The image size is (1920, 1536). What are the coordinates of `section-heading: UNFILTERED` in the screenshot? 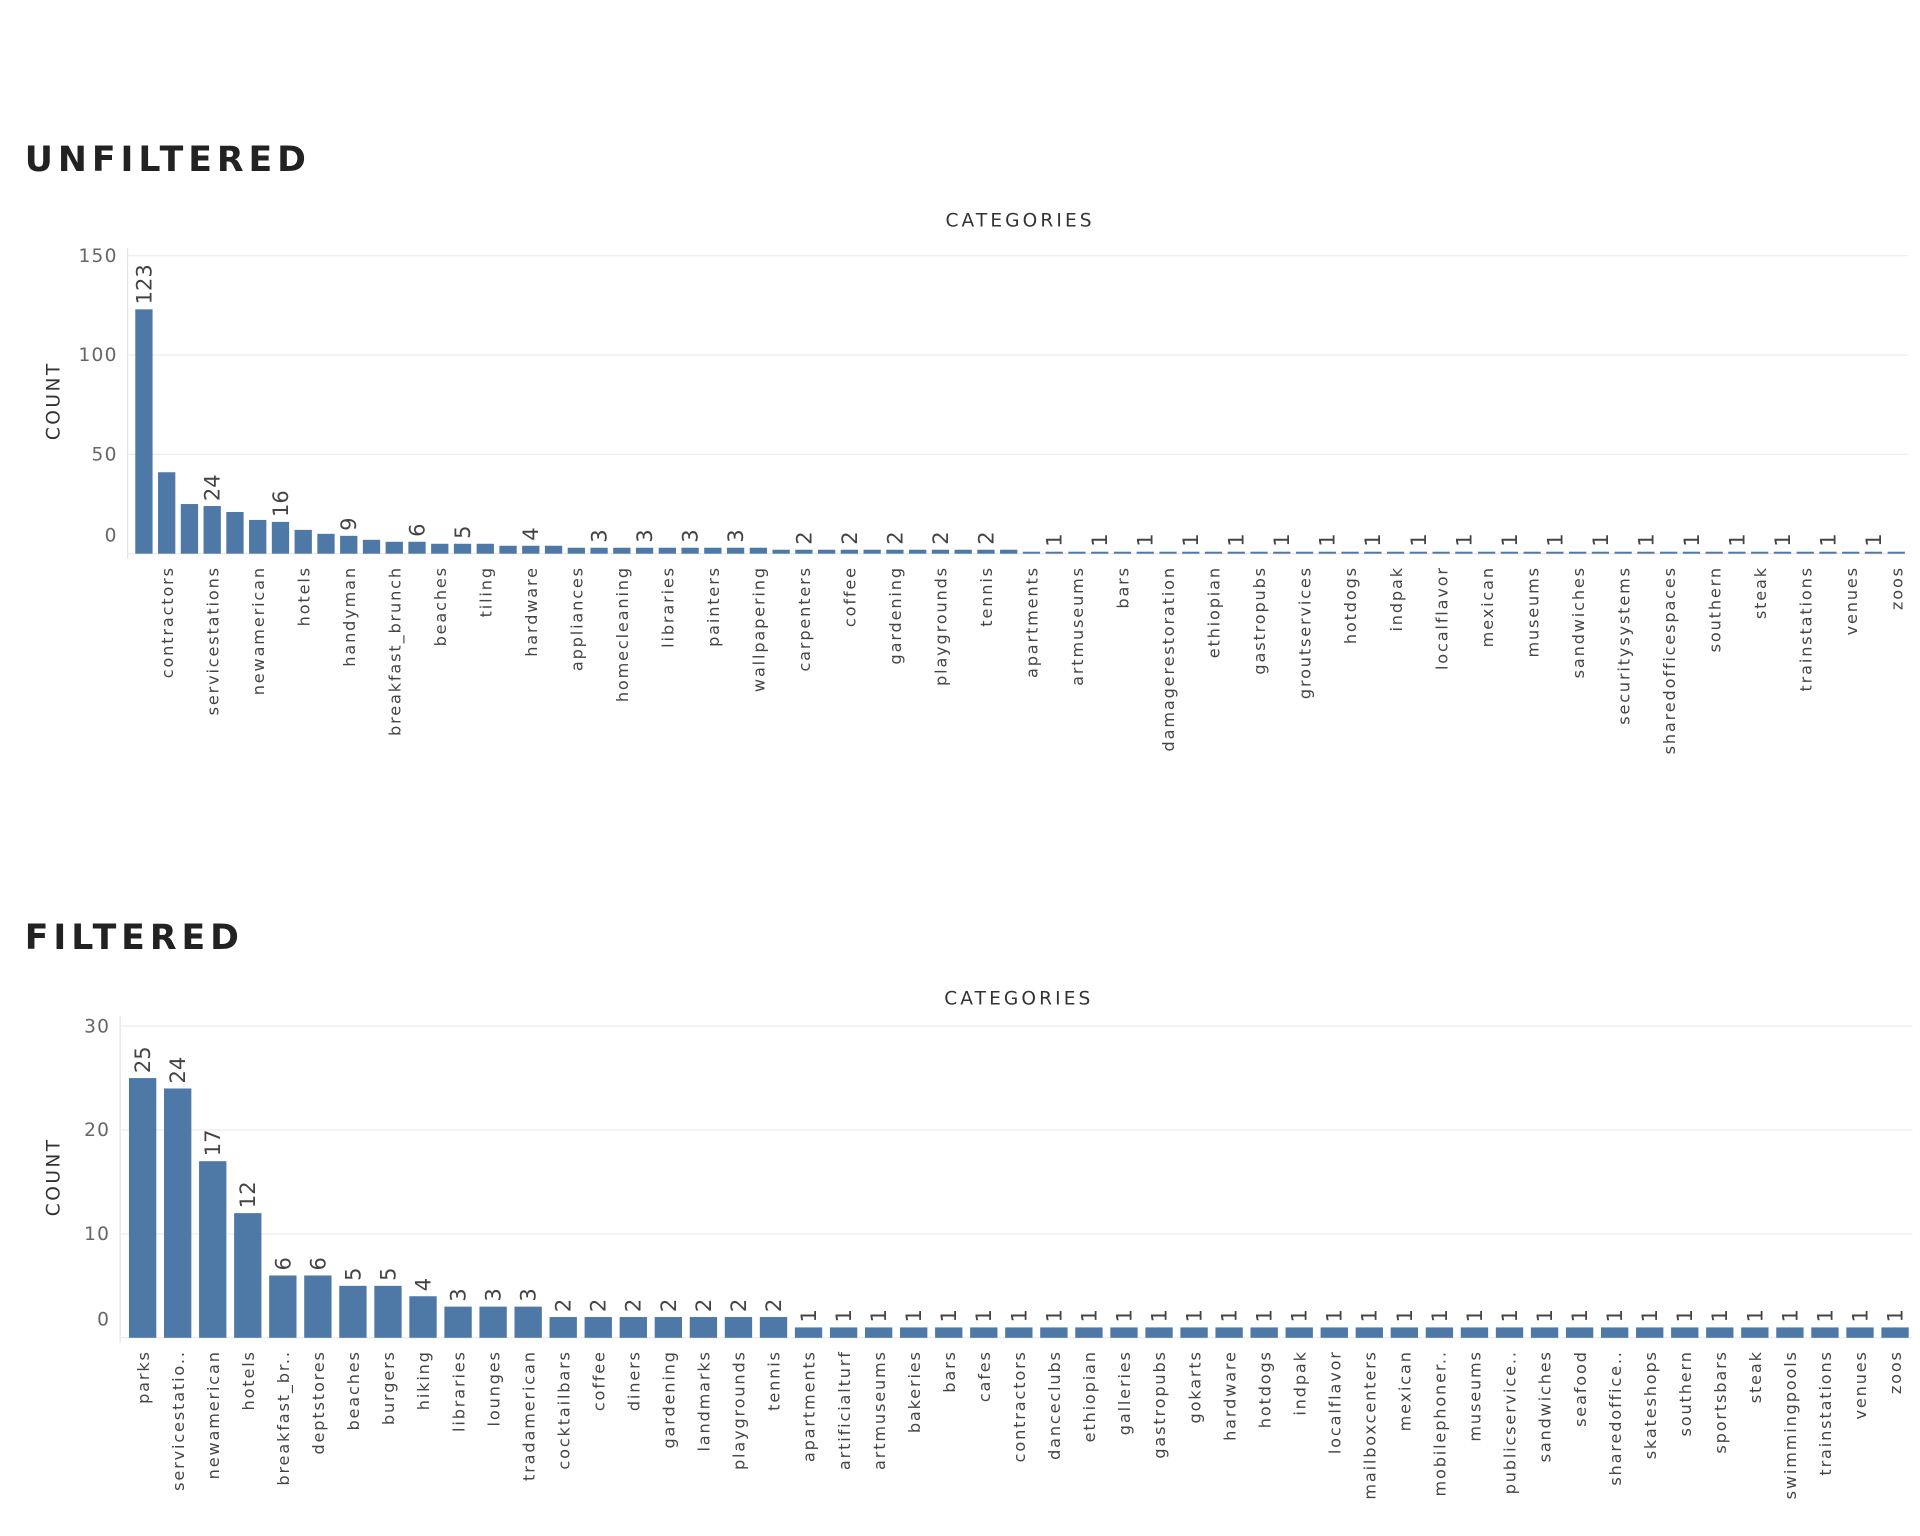 It's located at (168, 160).